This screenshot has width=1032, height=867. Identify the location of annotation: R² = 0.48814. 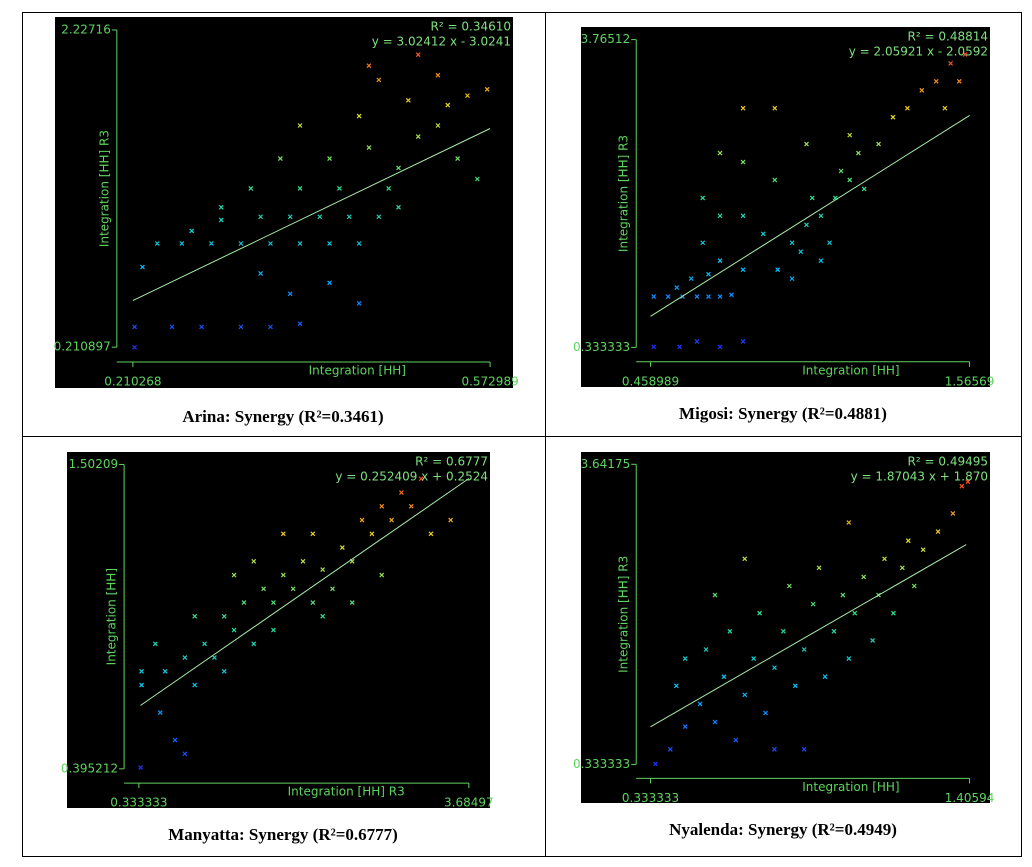
(948, 37).